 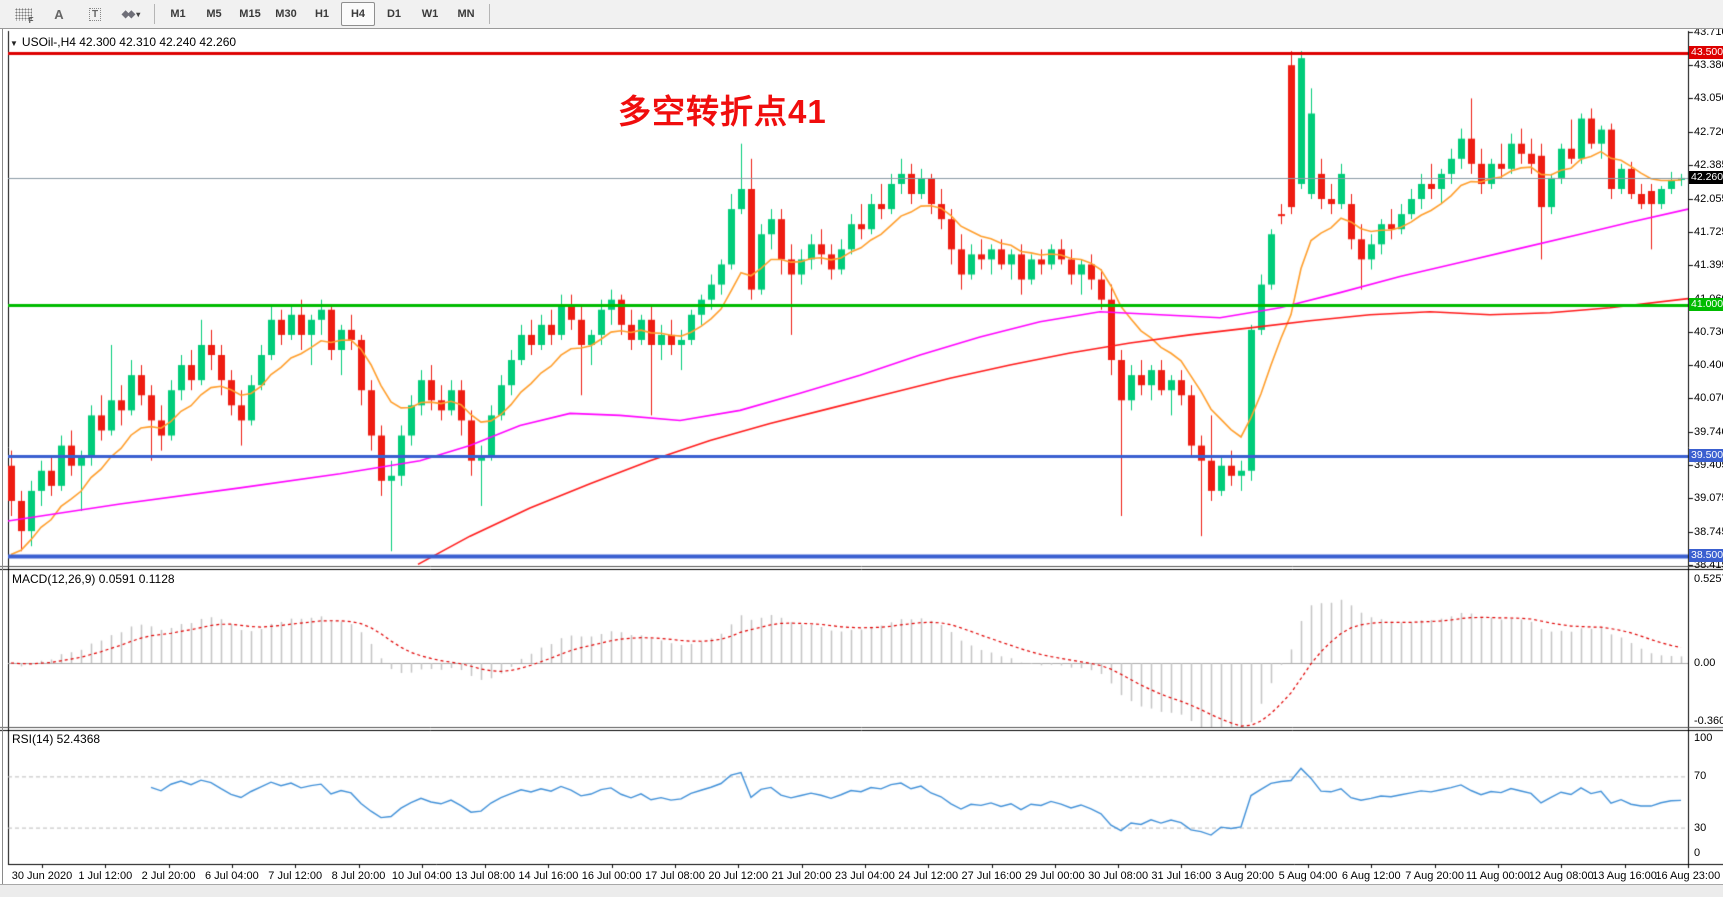 What do you see at coordinates (1708, 231) in the screenshot?
I see `price-tick-label: 41.725` at bounding box center [1708, 231].